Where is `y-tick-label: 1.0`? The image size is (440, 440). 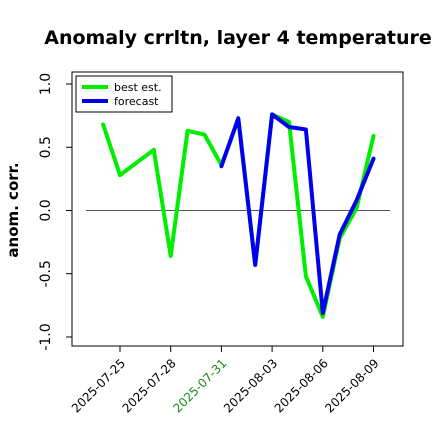
y-tick-label: 1.0 is located at coordinates (46, 84).